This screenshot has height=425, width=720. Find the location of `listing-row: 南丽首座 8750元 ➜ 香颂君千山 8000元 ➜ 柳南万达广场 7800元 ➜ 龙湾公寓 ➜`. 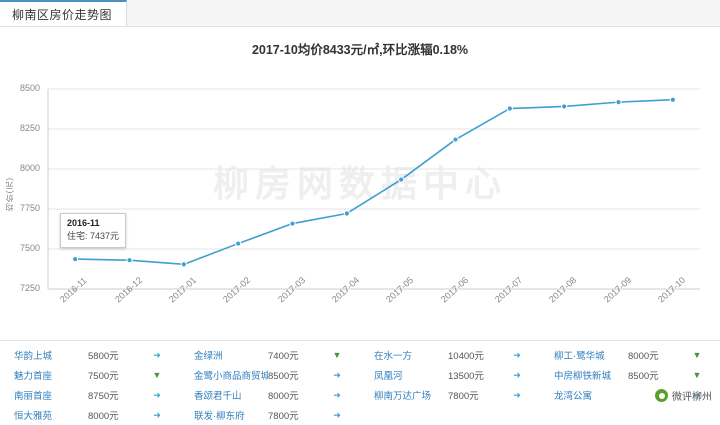

listing-row: 南丽首座 8750元 ➜ 香颂君千山 8000元 ➜ 柳南万达广场 7800元 ➜ 龙湾公寓 ➜ is located at coordinates (360, 395).